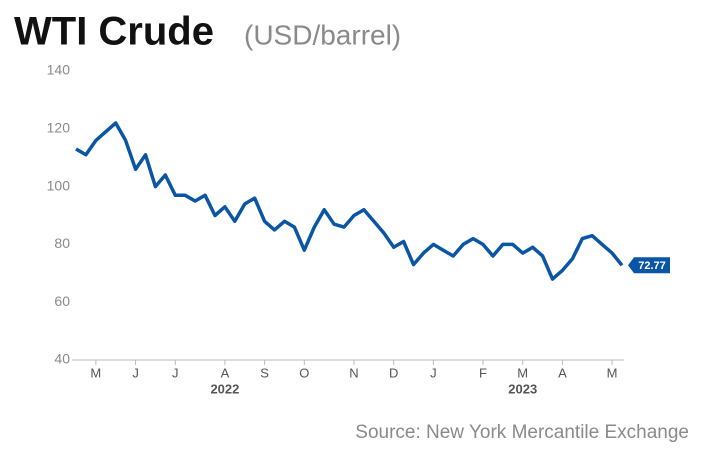 This screenshot has width=701, height=458. What do you see at coordinates (522, 388) in the screenshot?
I see `year-label: 2023` at bounding box center [522, 388].